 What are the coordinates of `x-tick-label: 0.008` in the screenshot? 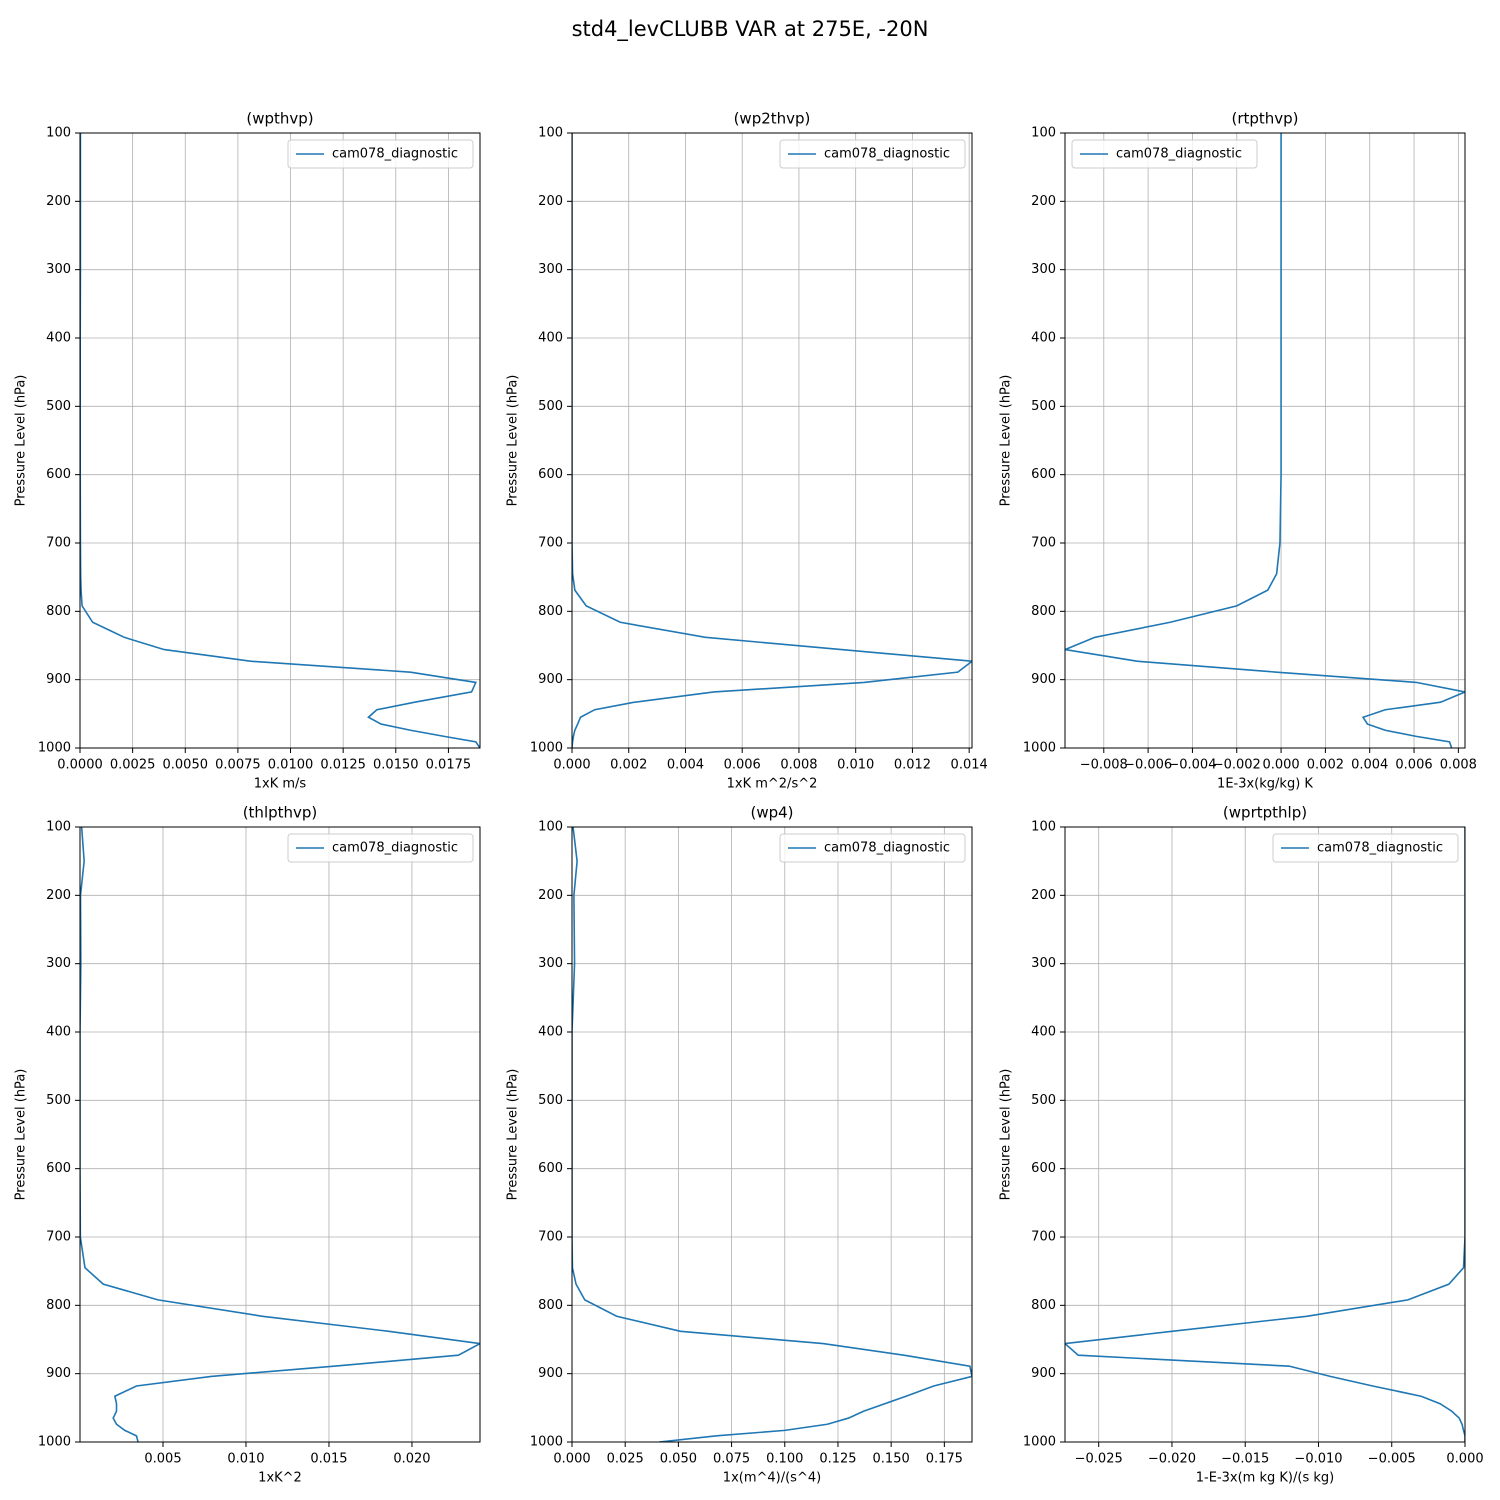 It's located at (798, 765).